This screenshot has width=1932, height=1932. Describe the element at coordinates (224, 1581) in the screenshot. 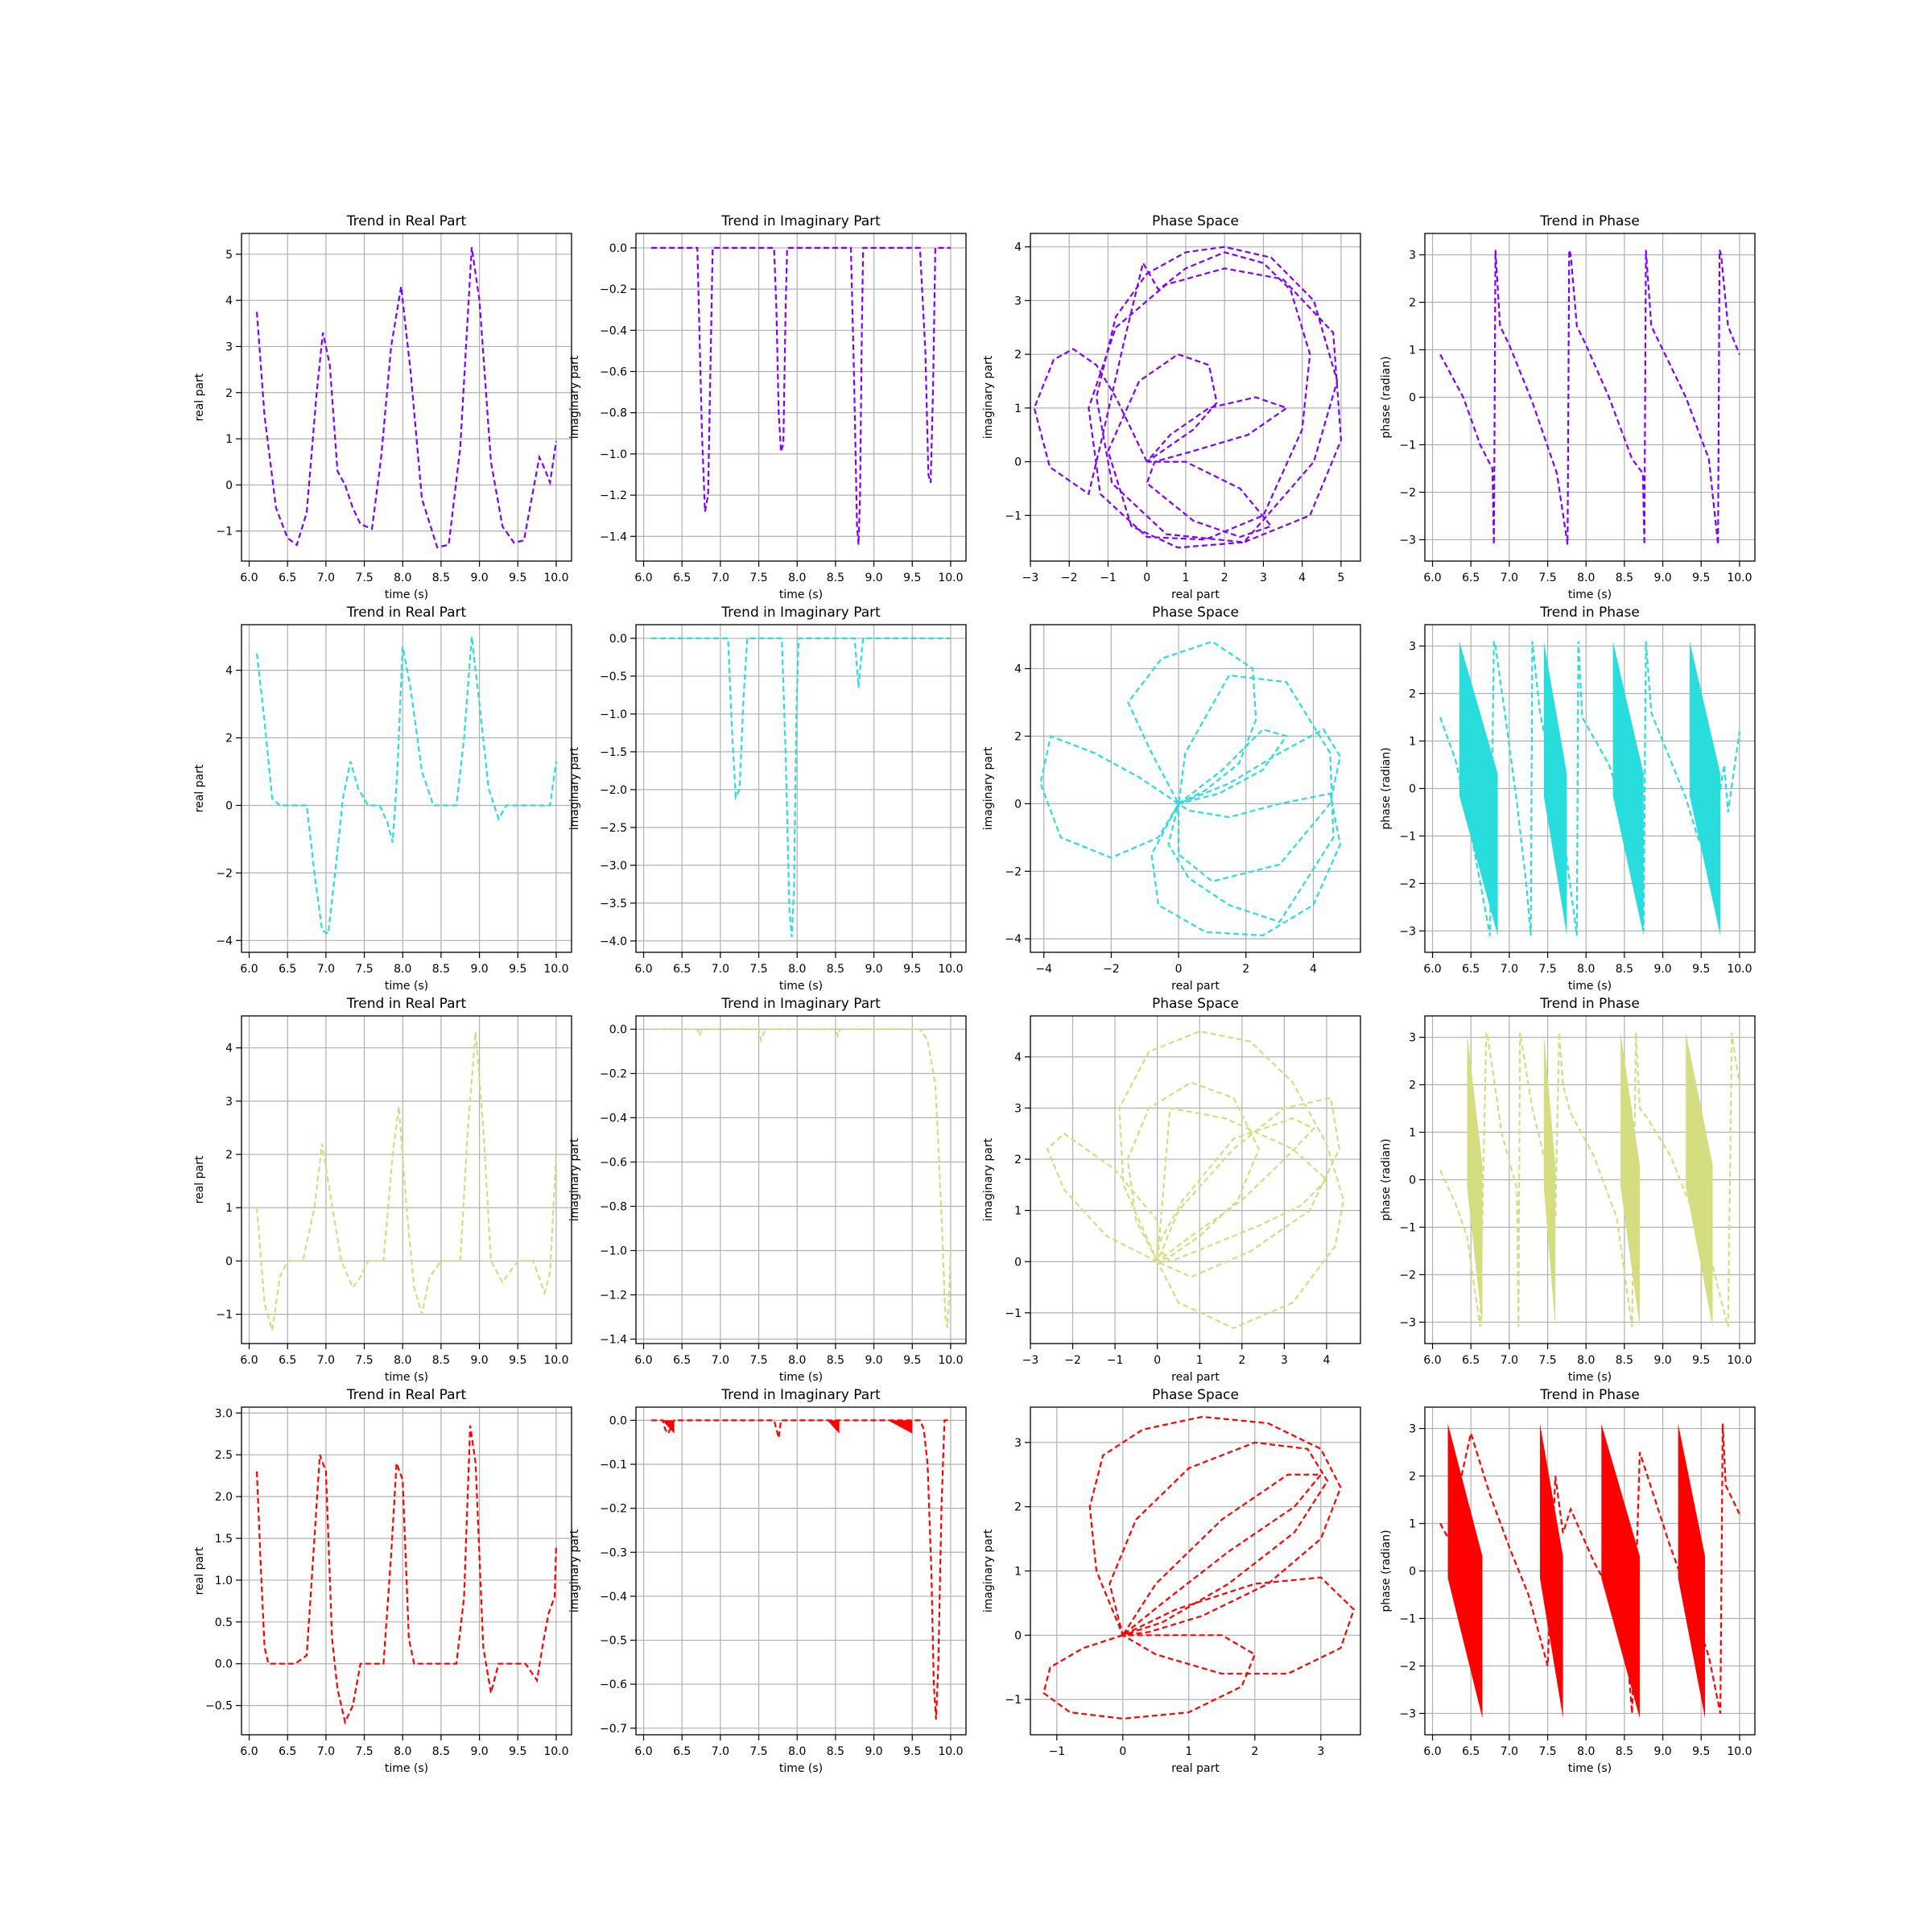

I see `y-tick-label: 1.0` at that location.